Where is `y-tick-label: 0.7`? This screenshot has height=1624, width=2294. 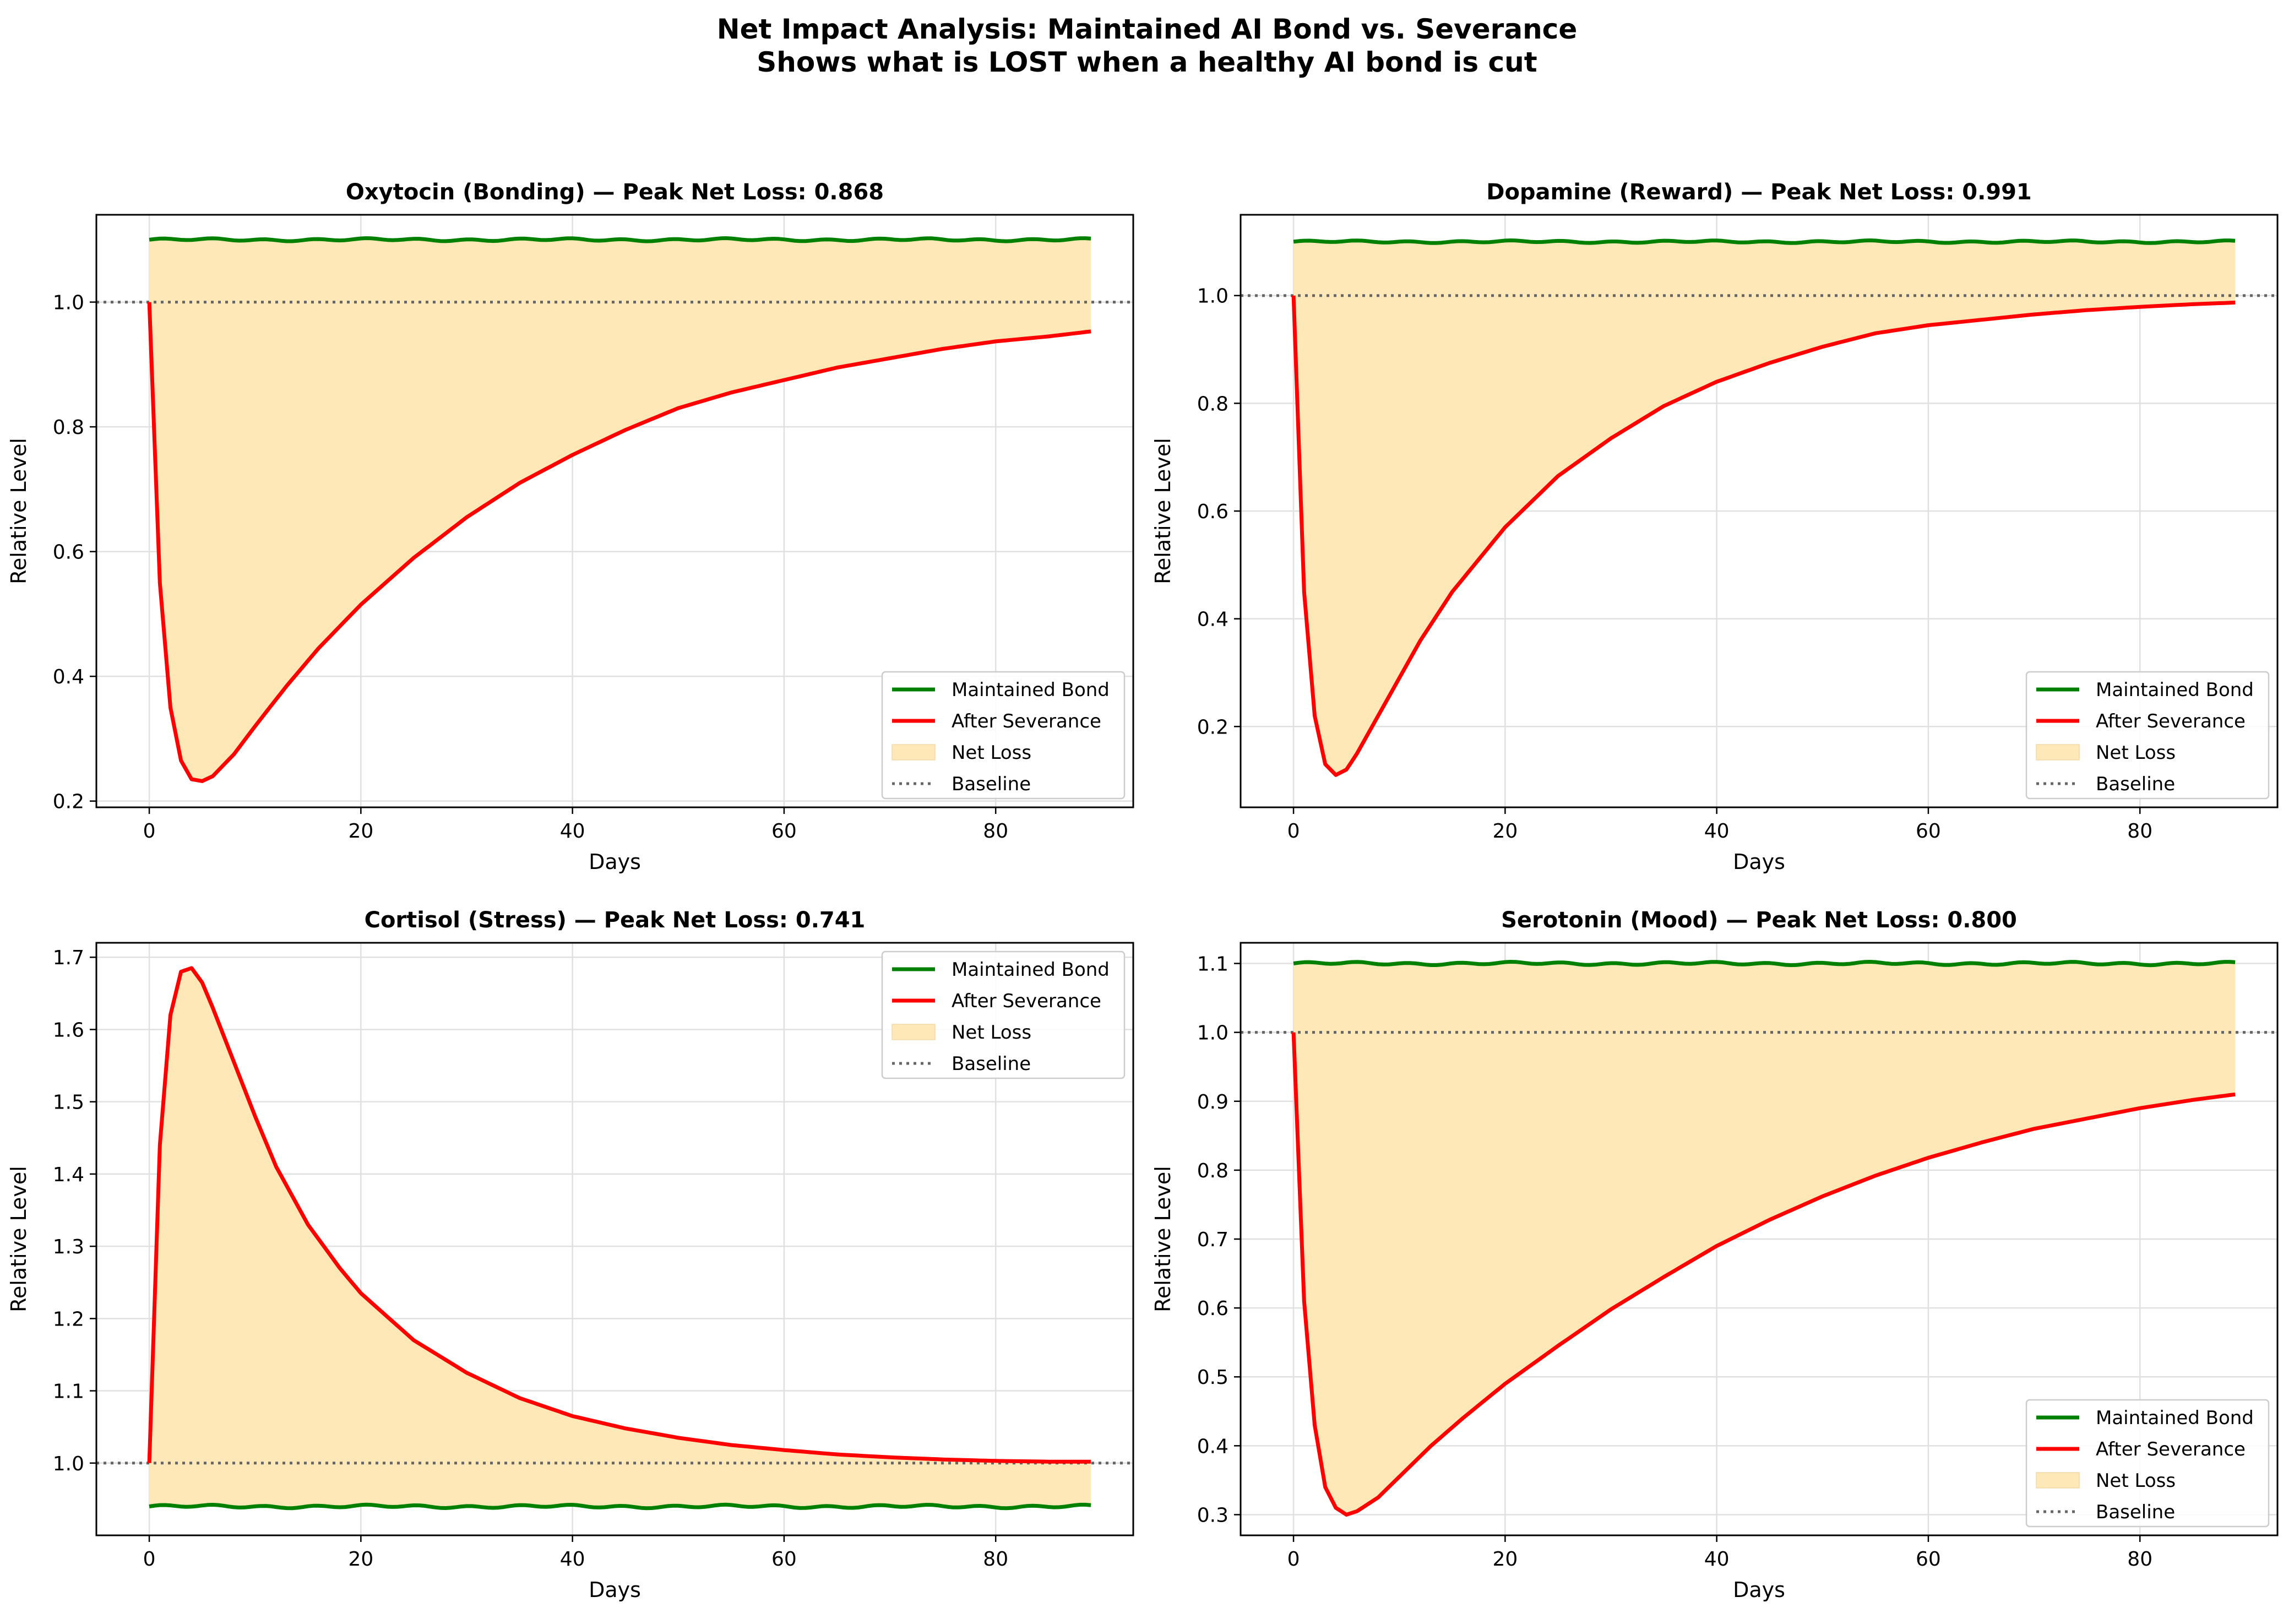 y-tick-label: 0.7 is located at coordinates (1212, 1240).